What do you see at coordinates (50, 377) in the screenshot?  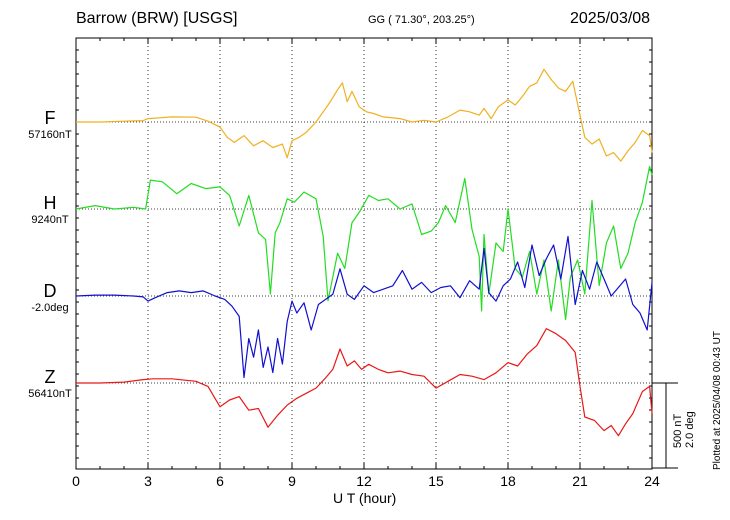 I see `component-letter-z: Z` at bounding box center [50, 377].